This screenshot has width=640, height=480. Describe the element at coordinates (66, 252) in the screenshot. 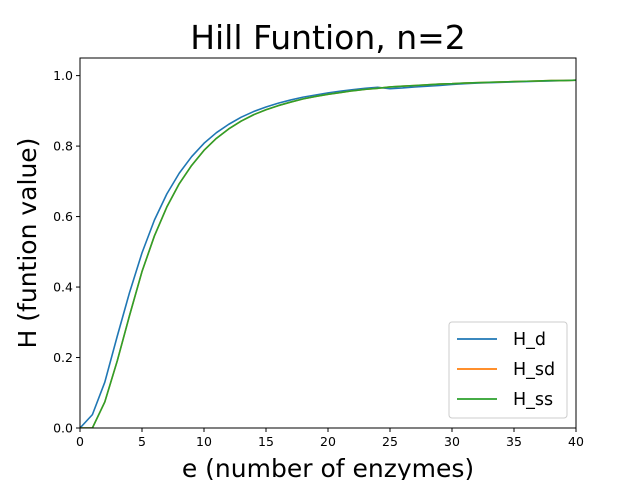

I see `y-axis-ticks: 0.0 0.2 0.4 0.6 0.8 1.0` at that location.